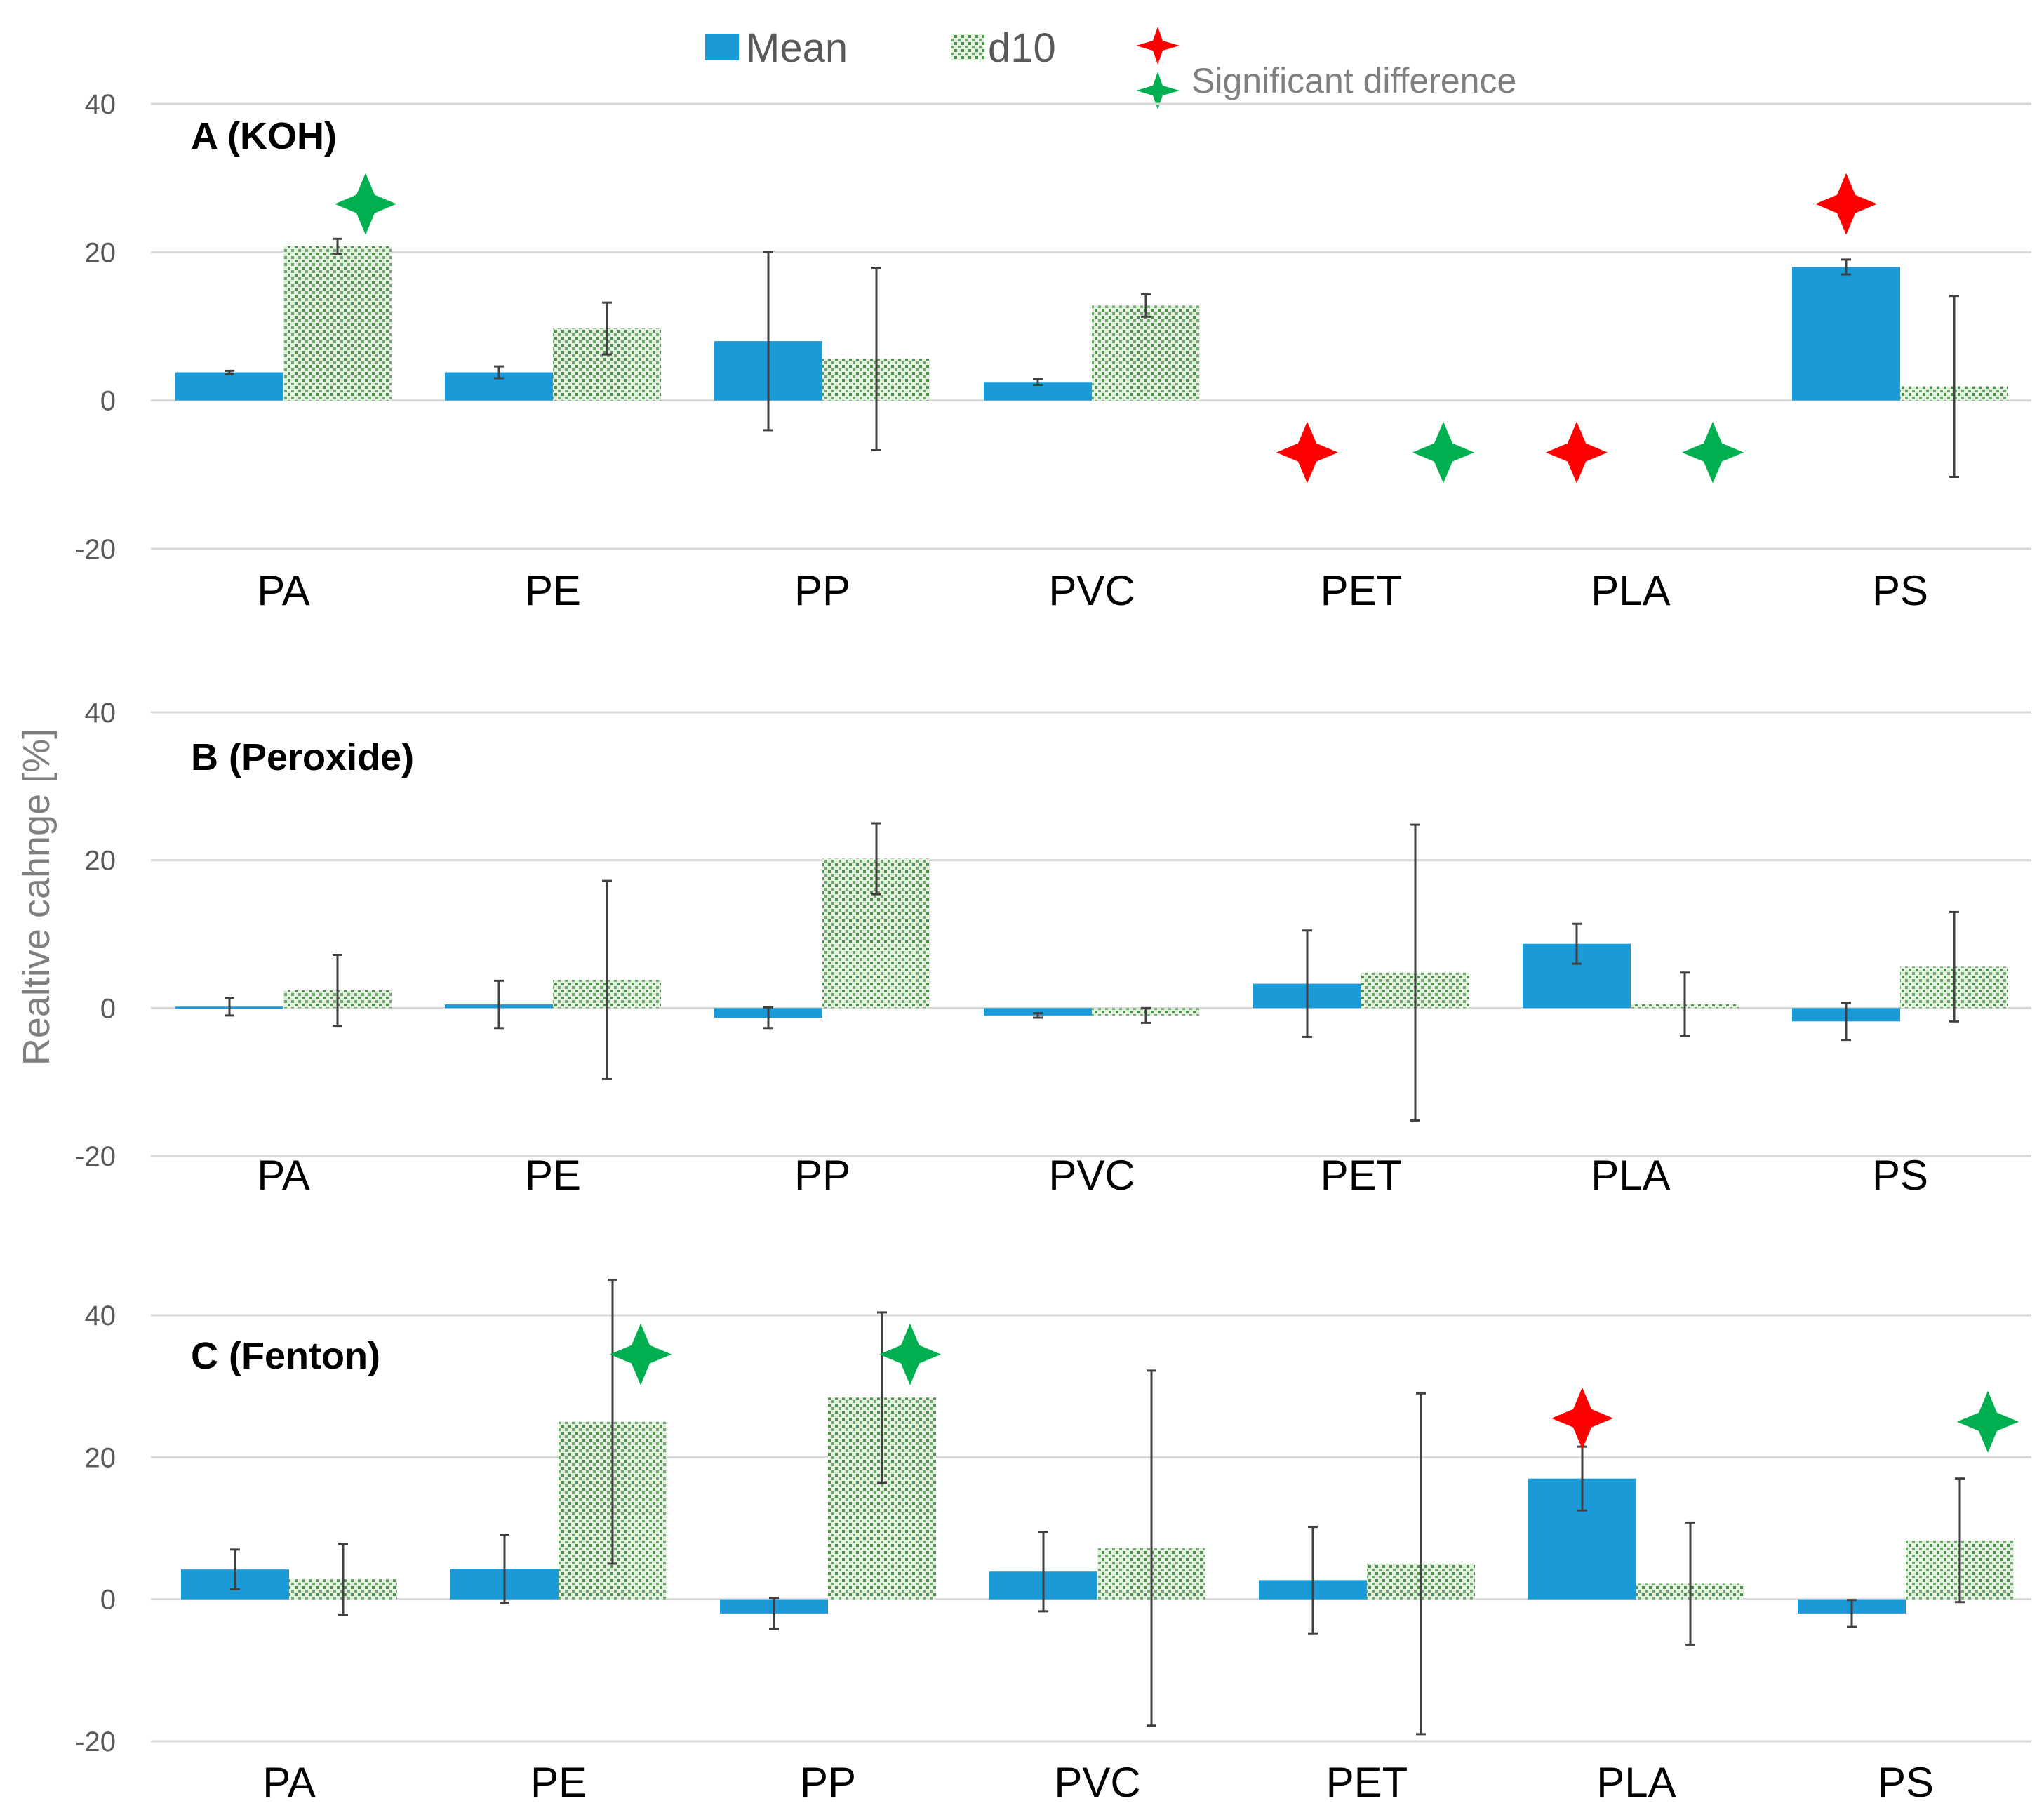 The image size is (2044, 1815). What do you see at coordinates (229, 386) in the screenshot?
I see `bar-mean-pa` at bounding box center [229, 386].